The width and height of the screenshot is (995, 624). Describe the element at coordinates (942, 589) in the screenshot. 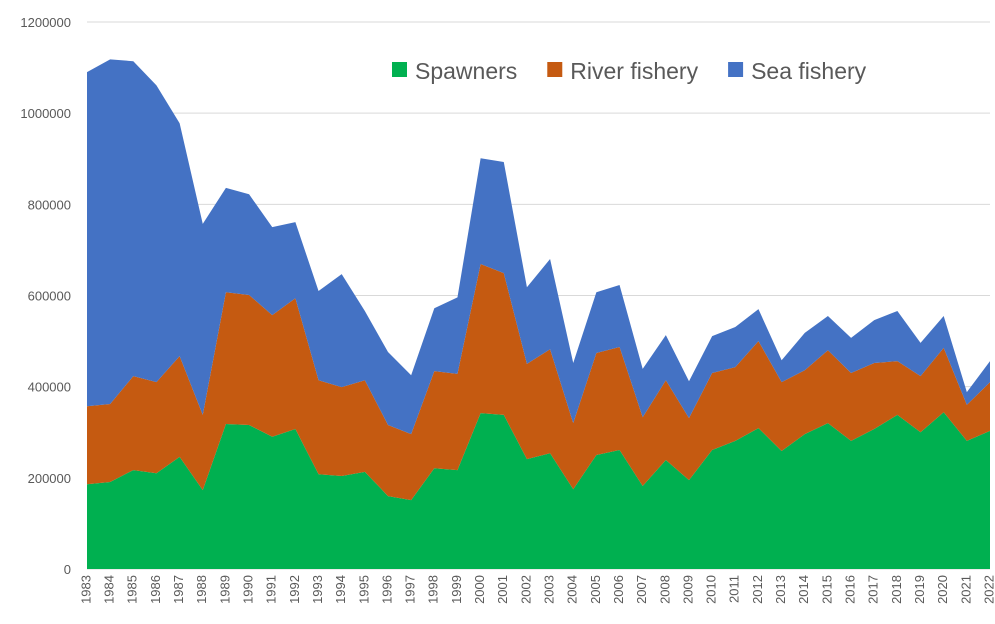

I see `x-tick-label: 2020` at that location.